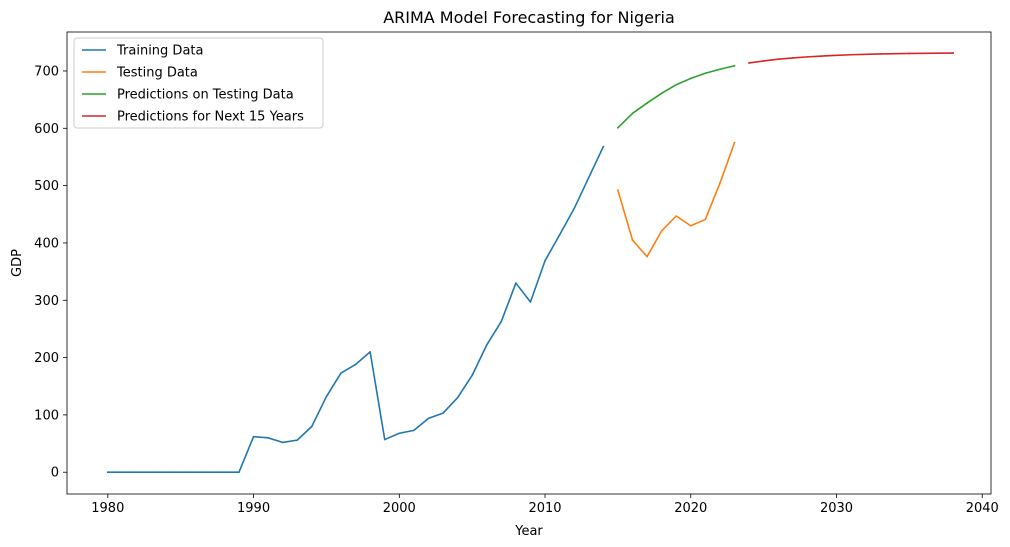 This screenshot has height=547, width=1010. Describe the element at coordinates (528, 531) in the screenshot. I see `x-axis-title: Year` at that location.